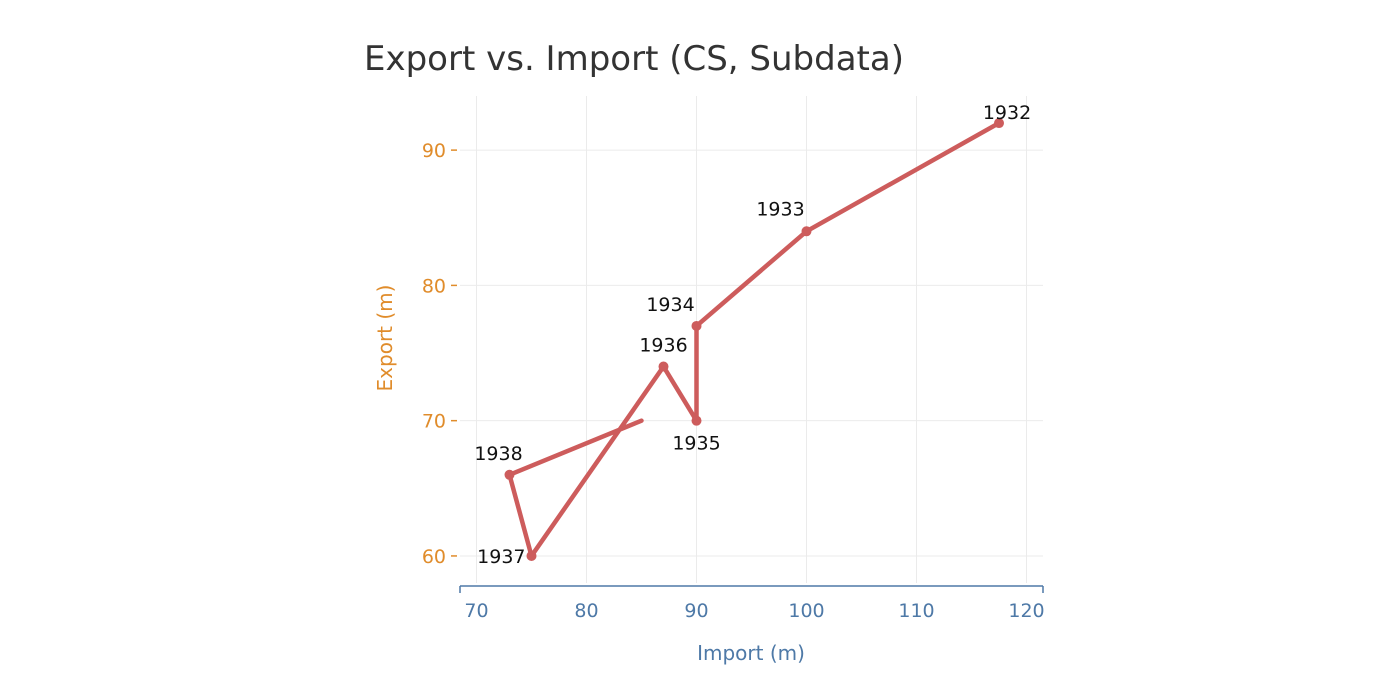 The image size is (1400, 700). What do you see at coordinates (670, 305) in the screenshot?
I see `point-label: 1934` at bounding box center [670, 305].